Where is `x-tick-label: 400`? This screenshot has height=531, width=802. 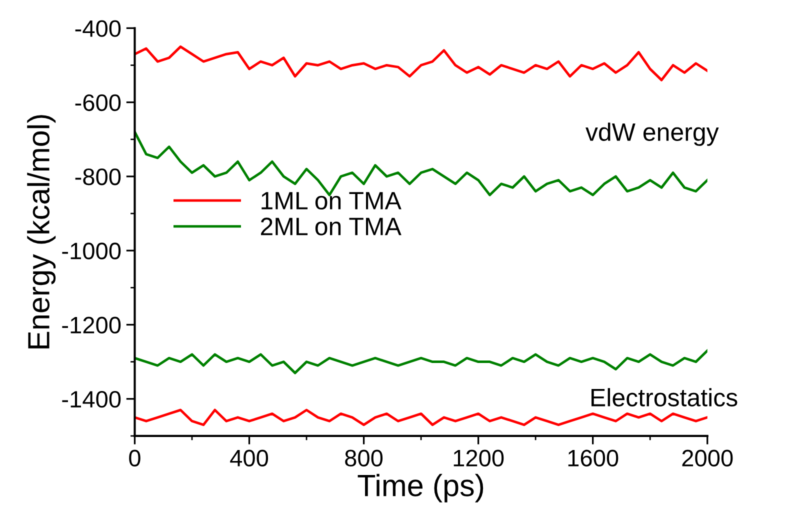 x-tick-label: 400 is located at coordinates (249, 458).